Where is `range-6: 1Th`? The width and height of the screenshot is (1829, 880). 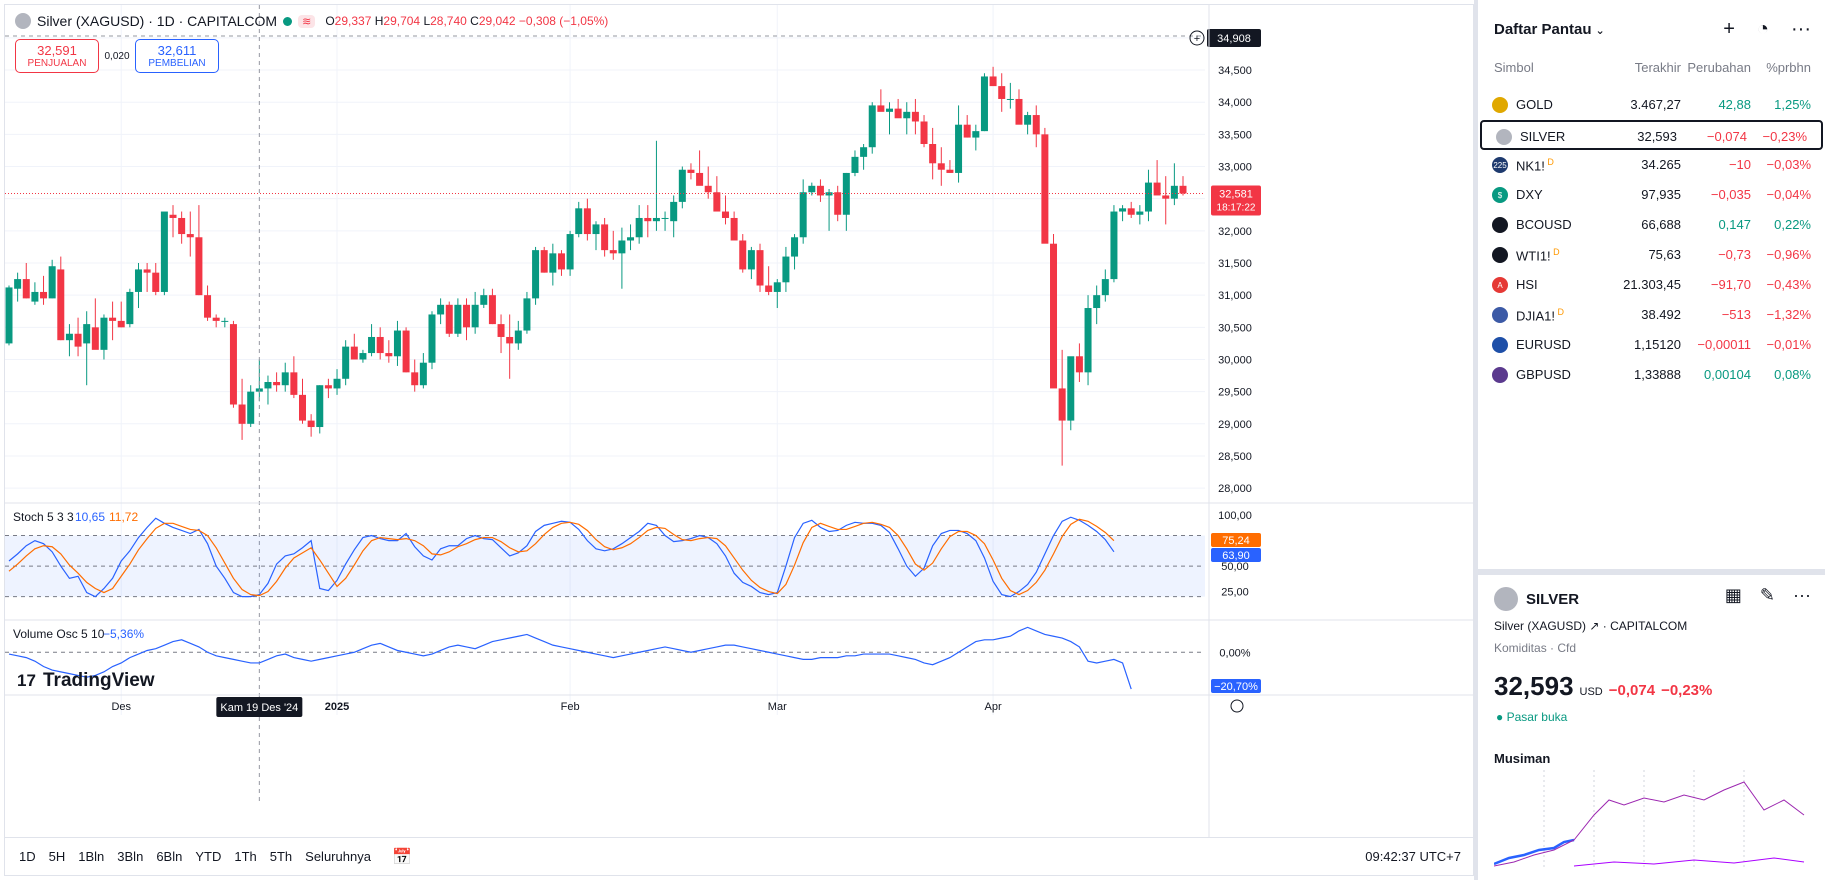 range-6: 1Th is located at coordinates (245, 856).